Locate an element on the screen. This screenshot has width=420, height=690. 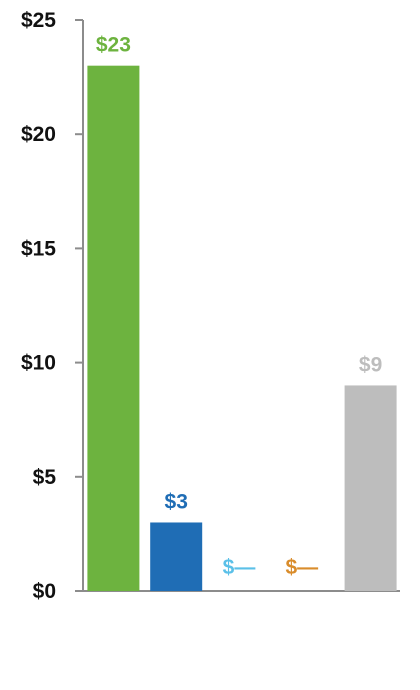
y-tick-label: $5 is located at coordinates (45, 477).